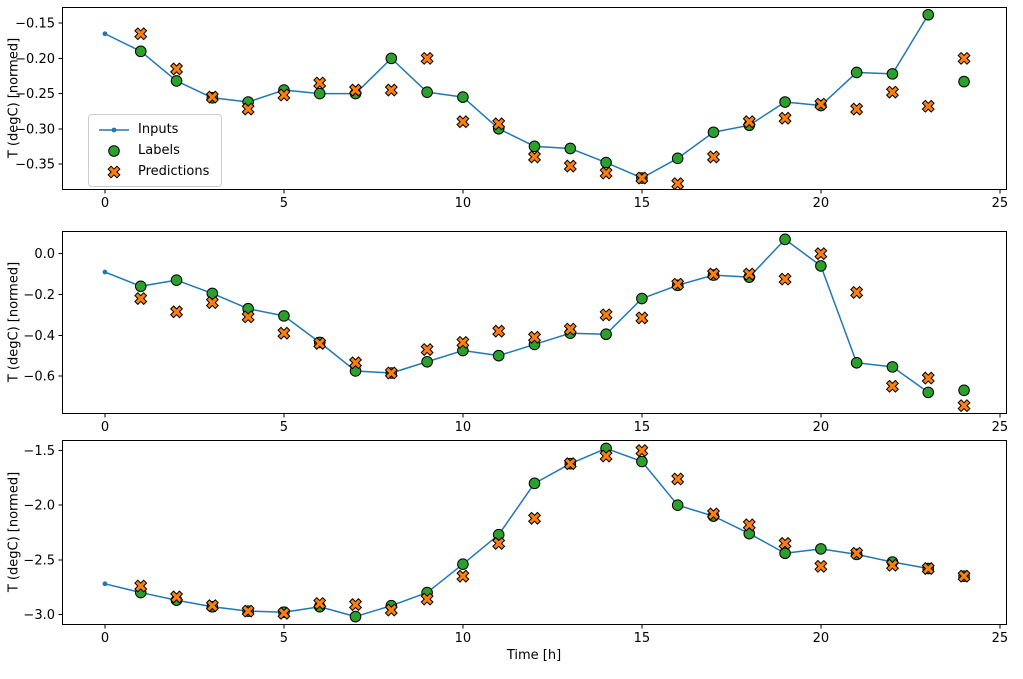 The width and height of the screenshot is (1023, 679). What do you see at coordinates (14, 98) in the screenshot?
I see `y-axis-label-top: T (degC) [normed]` at bounding box center [14, 98].